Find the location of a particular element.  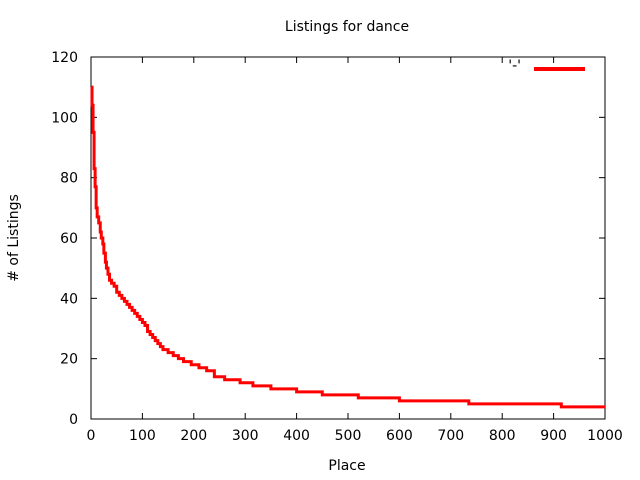

y-tick-label: 20 is located at coordinates (69, 360).